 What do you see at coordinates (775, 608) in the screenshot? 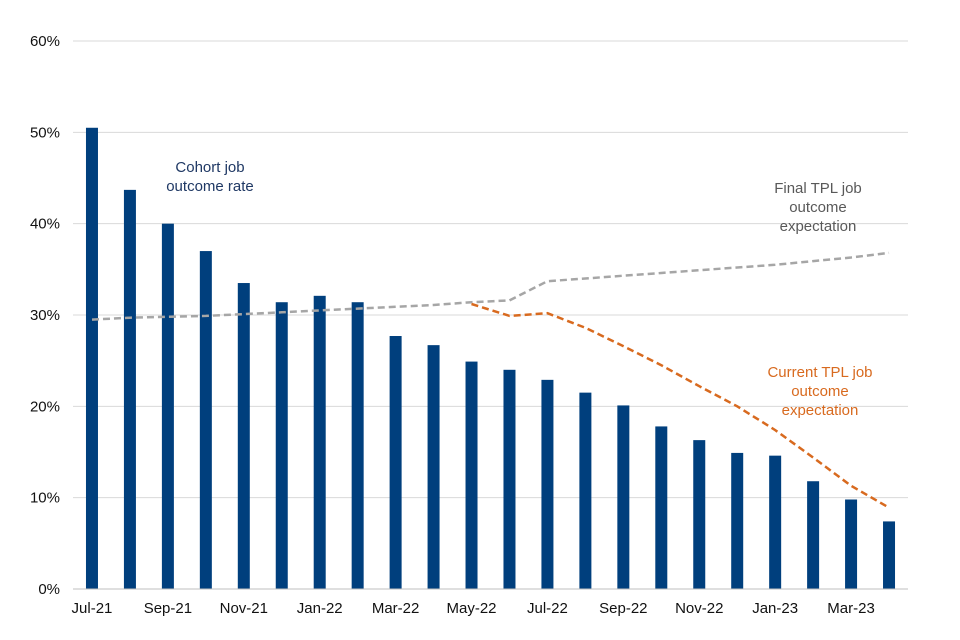
I see `x-tick-label: Jan-23` at bounding box center [775, 608].